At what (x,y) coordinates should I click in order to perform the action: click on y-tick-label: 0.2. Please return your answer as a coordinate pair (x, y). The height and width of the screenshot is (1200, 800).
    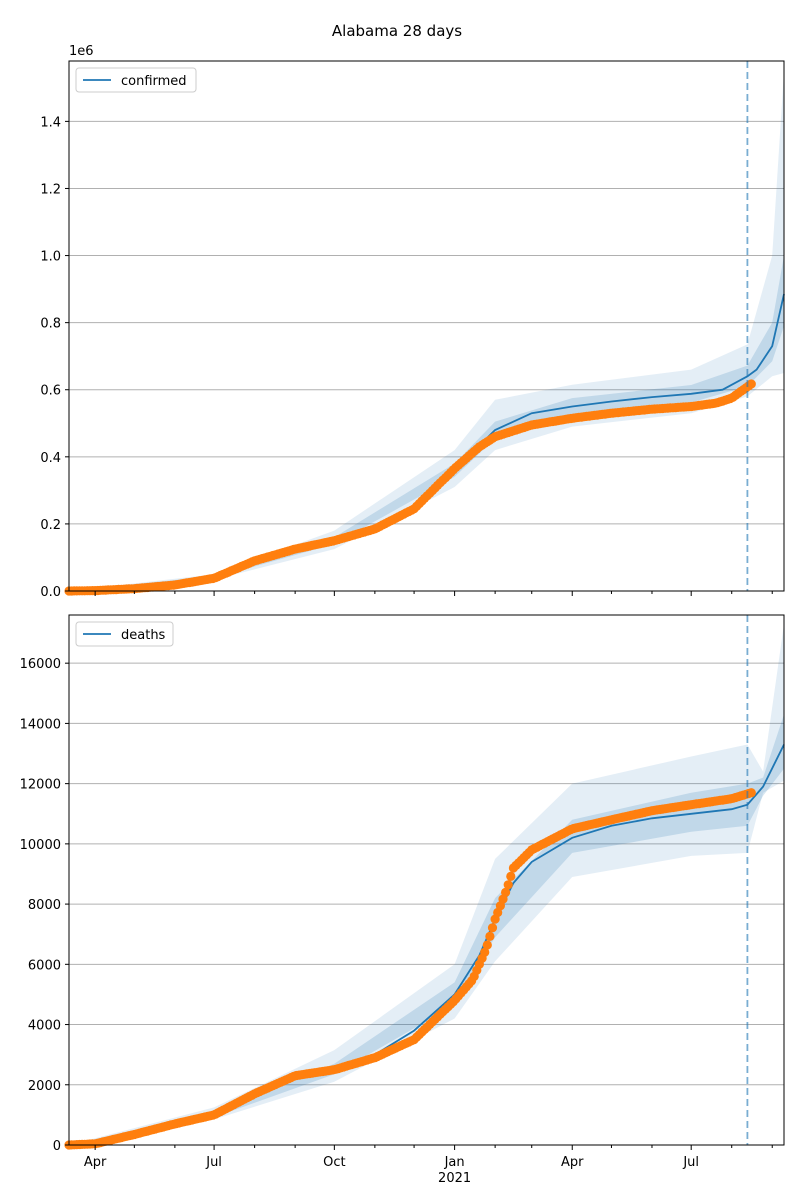
    Looking at the image, I should click on (50, 525).